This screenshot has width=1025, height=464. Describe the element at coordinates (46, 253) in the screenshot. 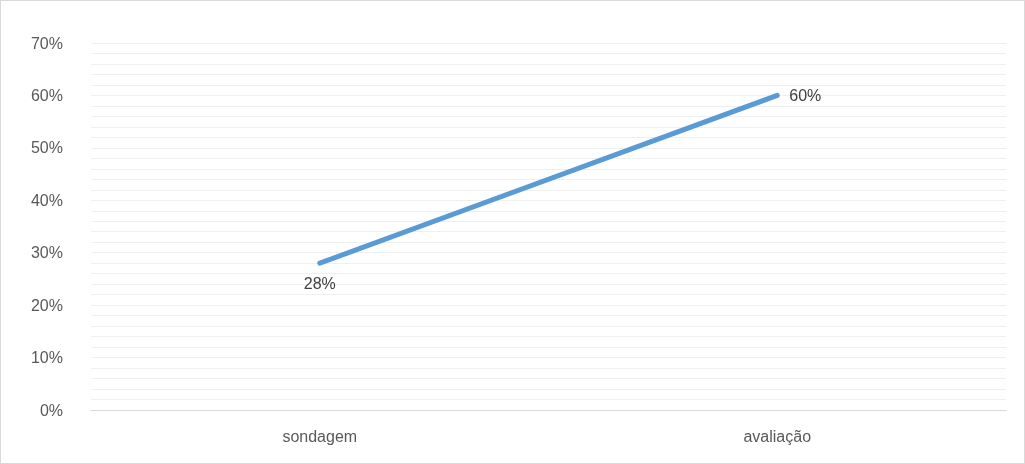

I see `y-tick-label: 30%` at that location.